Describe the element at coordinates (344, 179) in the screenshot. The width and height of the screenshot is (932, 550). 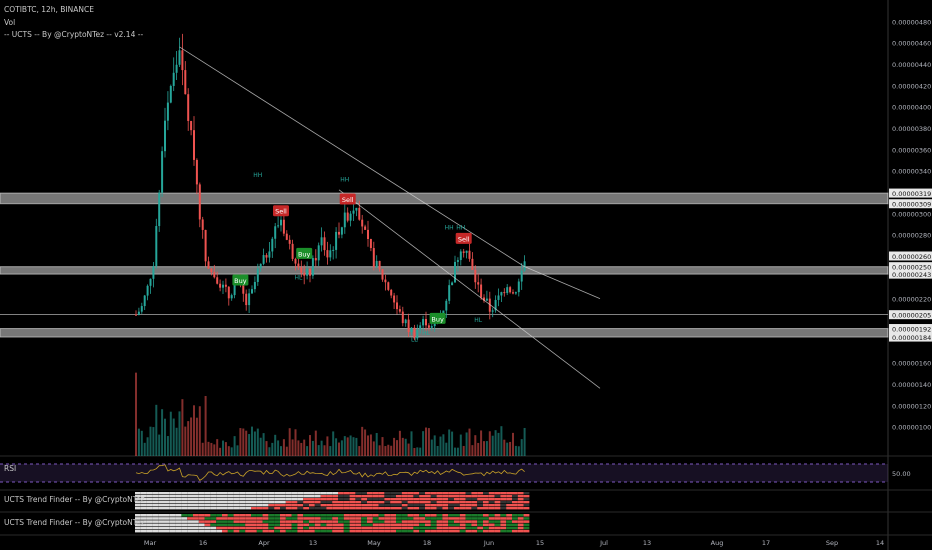
I see `swing-label: HH` at that location.